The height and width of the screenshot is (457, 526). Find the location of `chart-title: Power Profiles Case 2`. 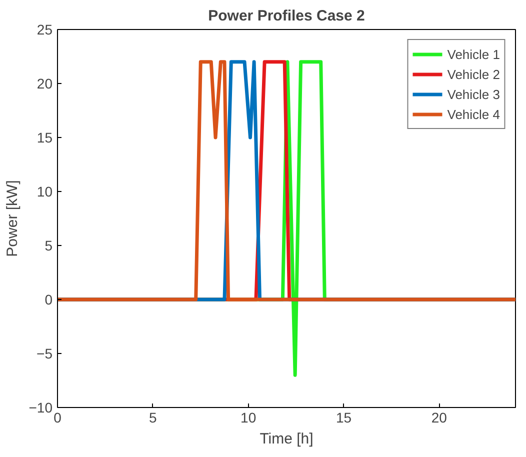

chart-title: Power Profiles Case 2 is located at coordinates (286, 16).